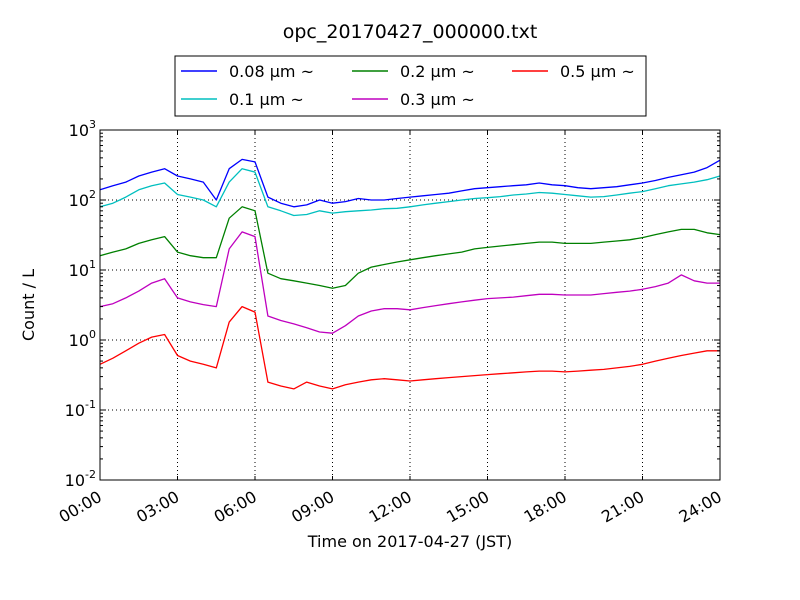  I want to click on y-tick-exponent: 2, so click(92, 194).